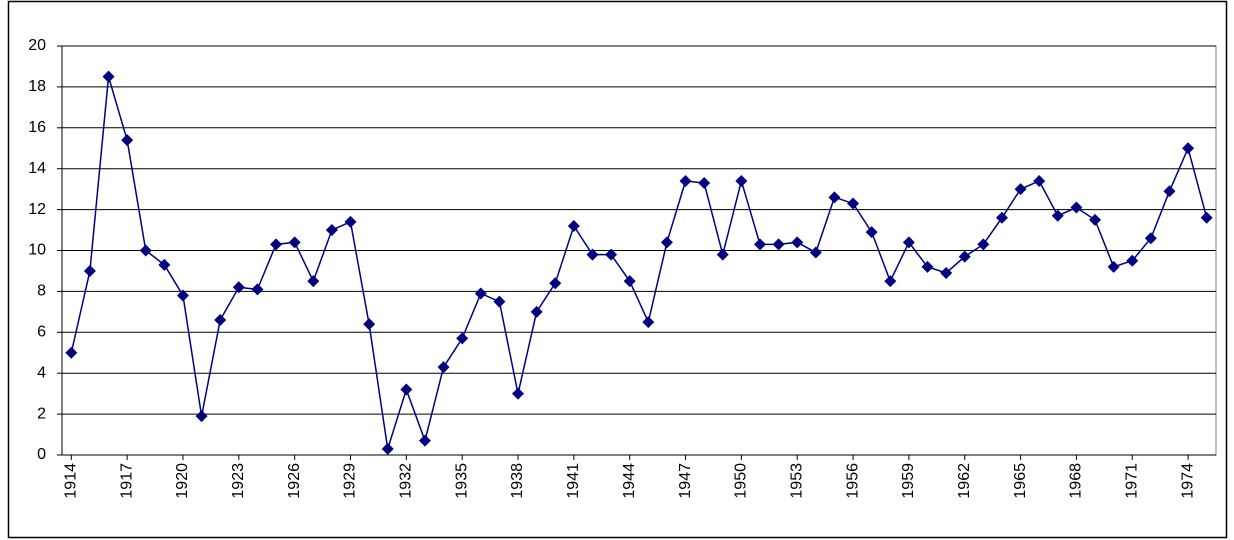 The width and height of the screenshot is (1234, 540). I want to click on y-tick-label: 6, so click(41, 332).